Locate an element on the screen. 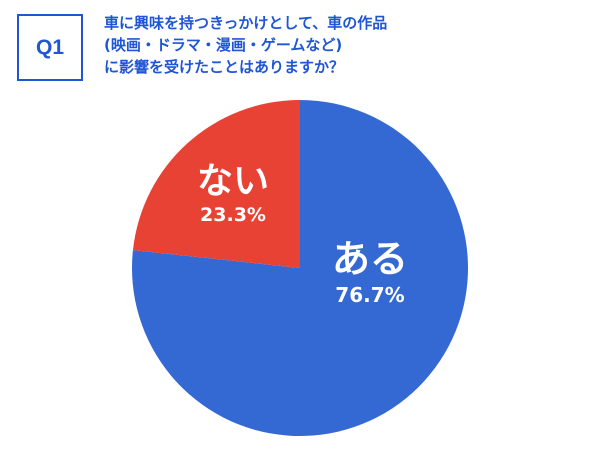 The image size is (600, 450). slice-value-nai: 23.3% is located at coordinates (233, 215).